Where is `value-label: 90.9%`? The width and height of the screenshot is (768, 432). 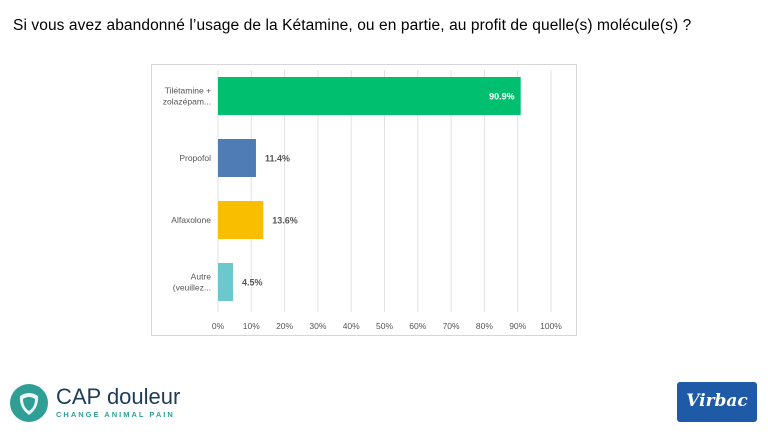 value-label: 90.9% is located at coordinates (502, 97).